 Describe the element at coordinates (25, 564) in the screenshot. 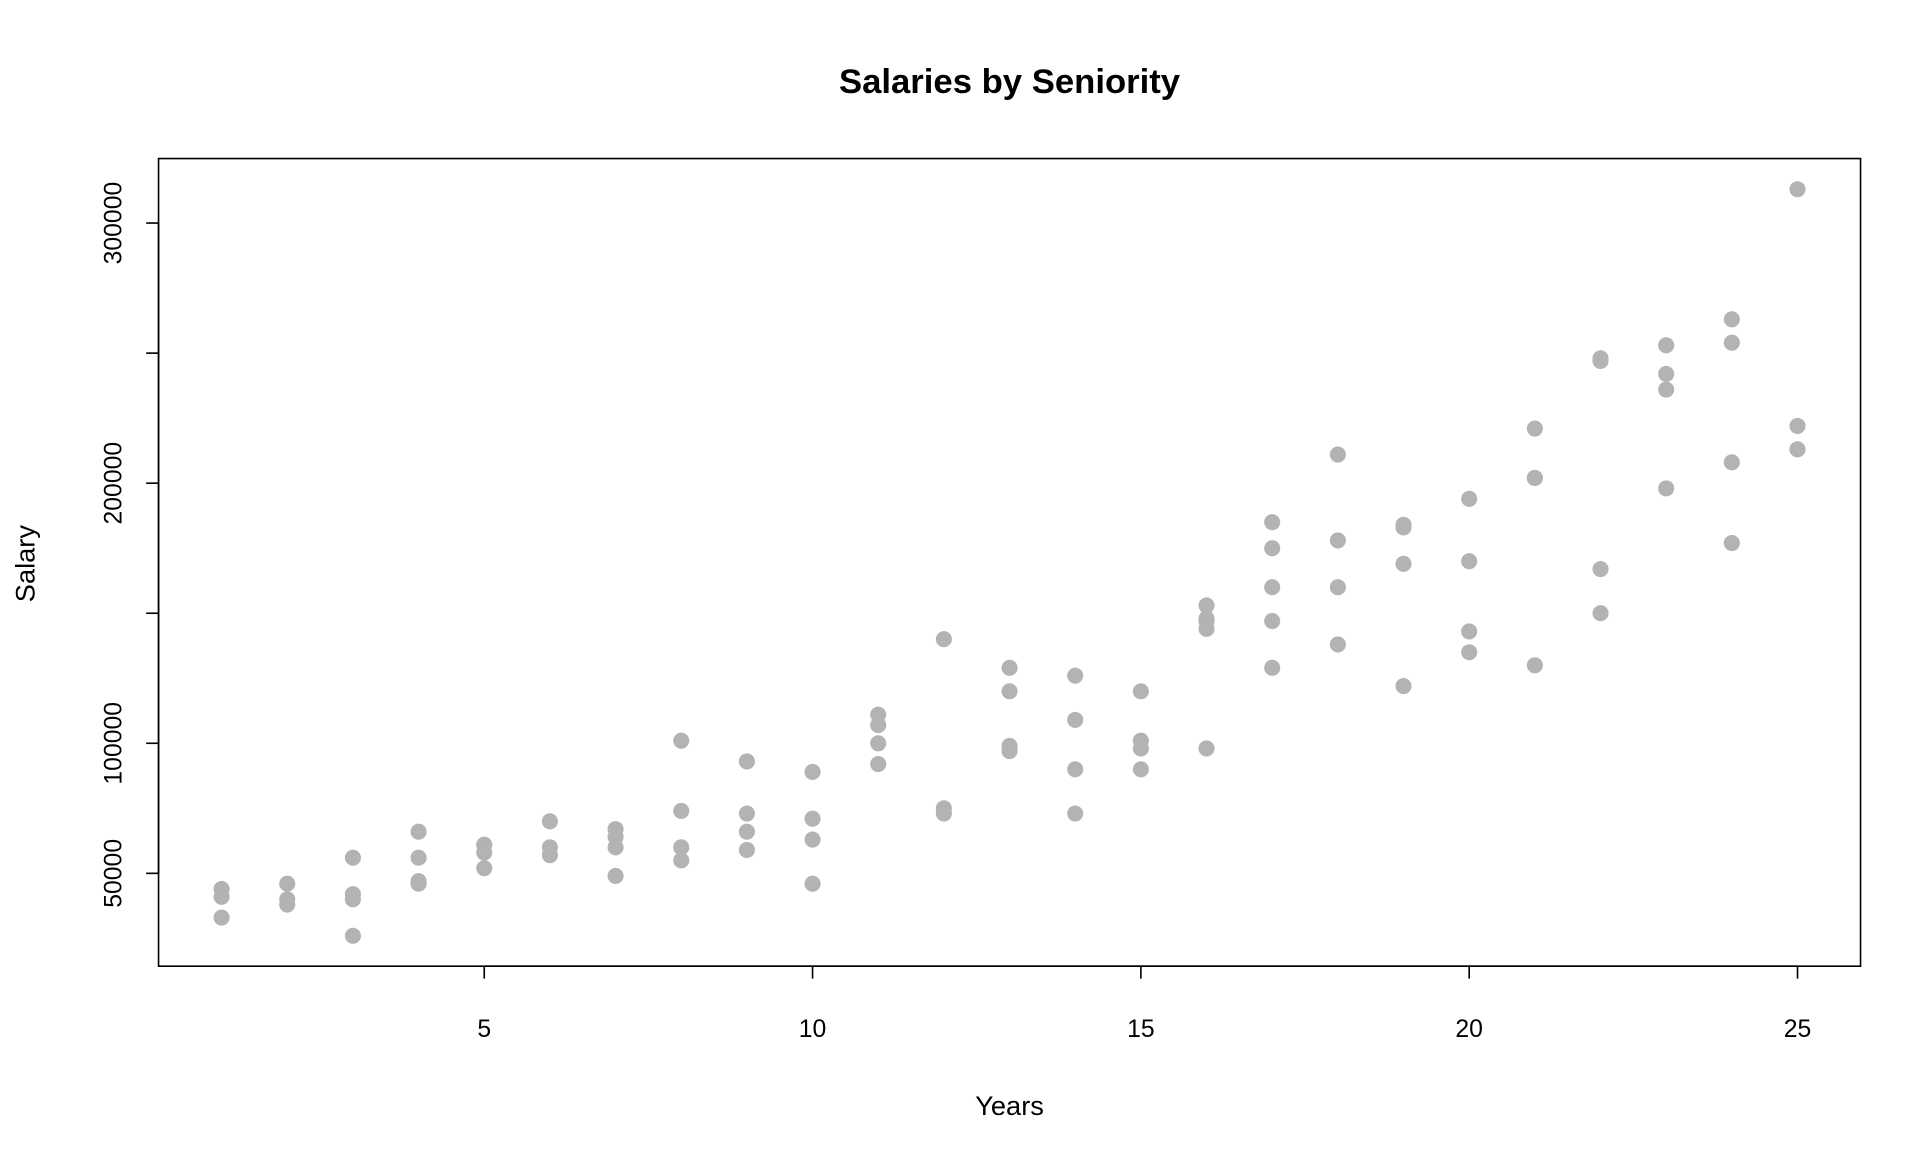

I see `y-axis-label: Salary` at that location.